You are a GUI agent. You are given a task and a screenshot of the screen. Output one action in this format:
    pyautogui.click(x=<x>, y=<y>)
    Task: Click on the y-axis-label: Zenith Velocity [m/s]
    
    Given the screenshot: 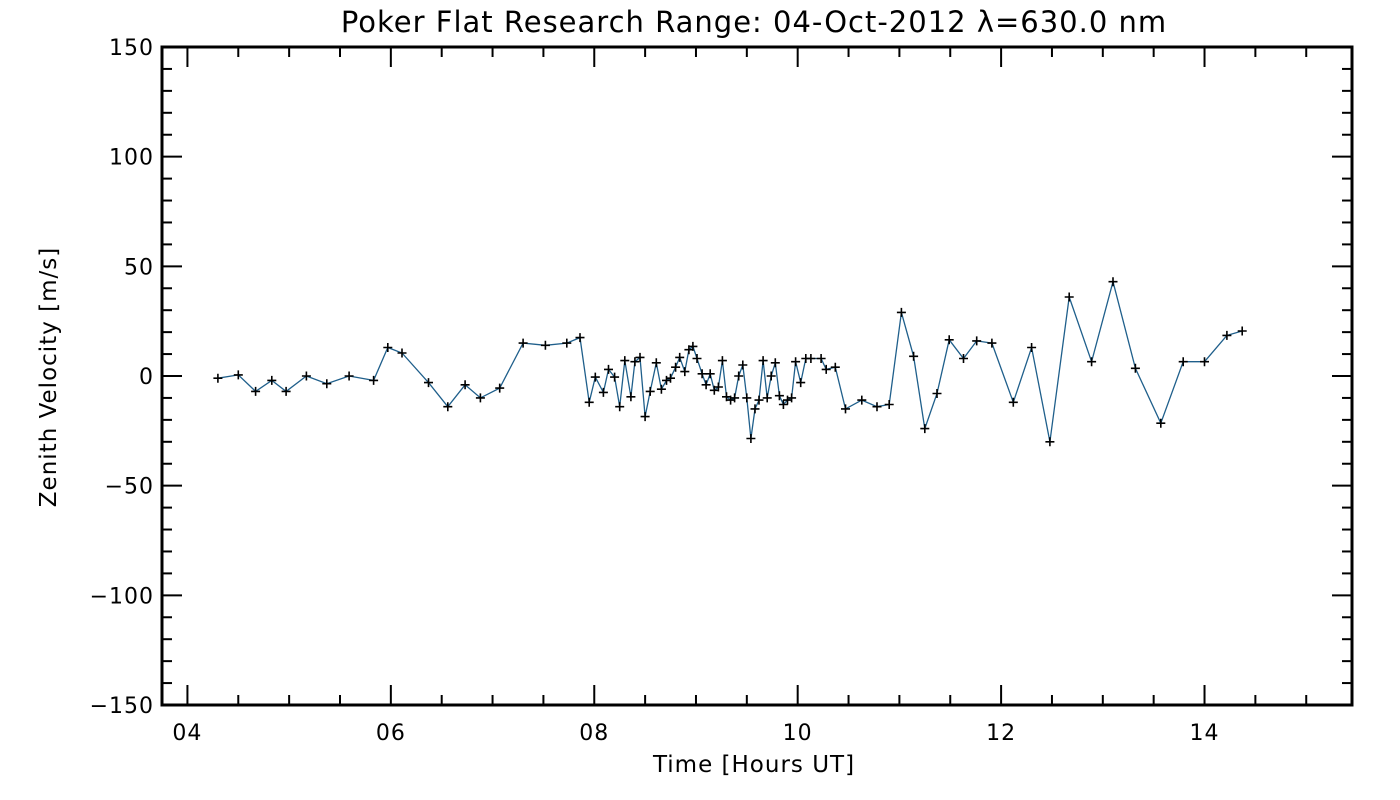 What is the action you would take?
    pyautogui.click(x=49, y=377)
    